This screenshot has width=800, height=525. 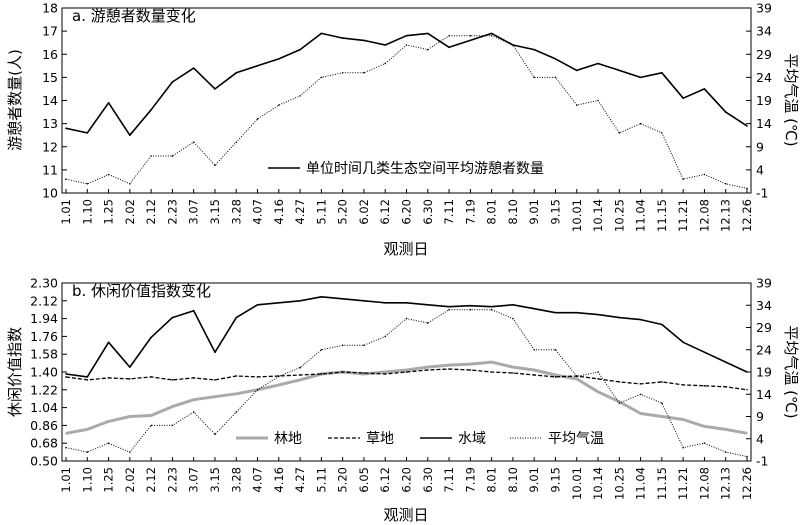 I want to click on left-tick-label: 12, so click(x=50, y=146).